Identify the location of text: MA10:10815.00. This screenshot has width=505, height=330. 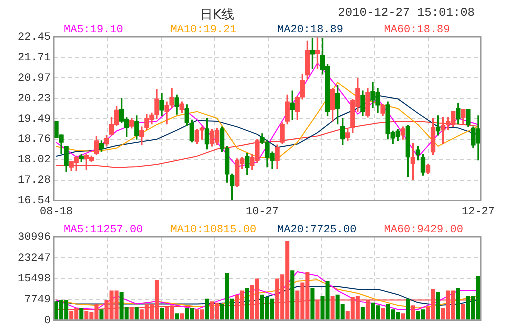
(213, 230).